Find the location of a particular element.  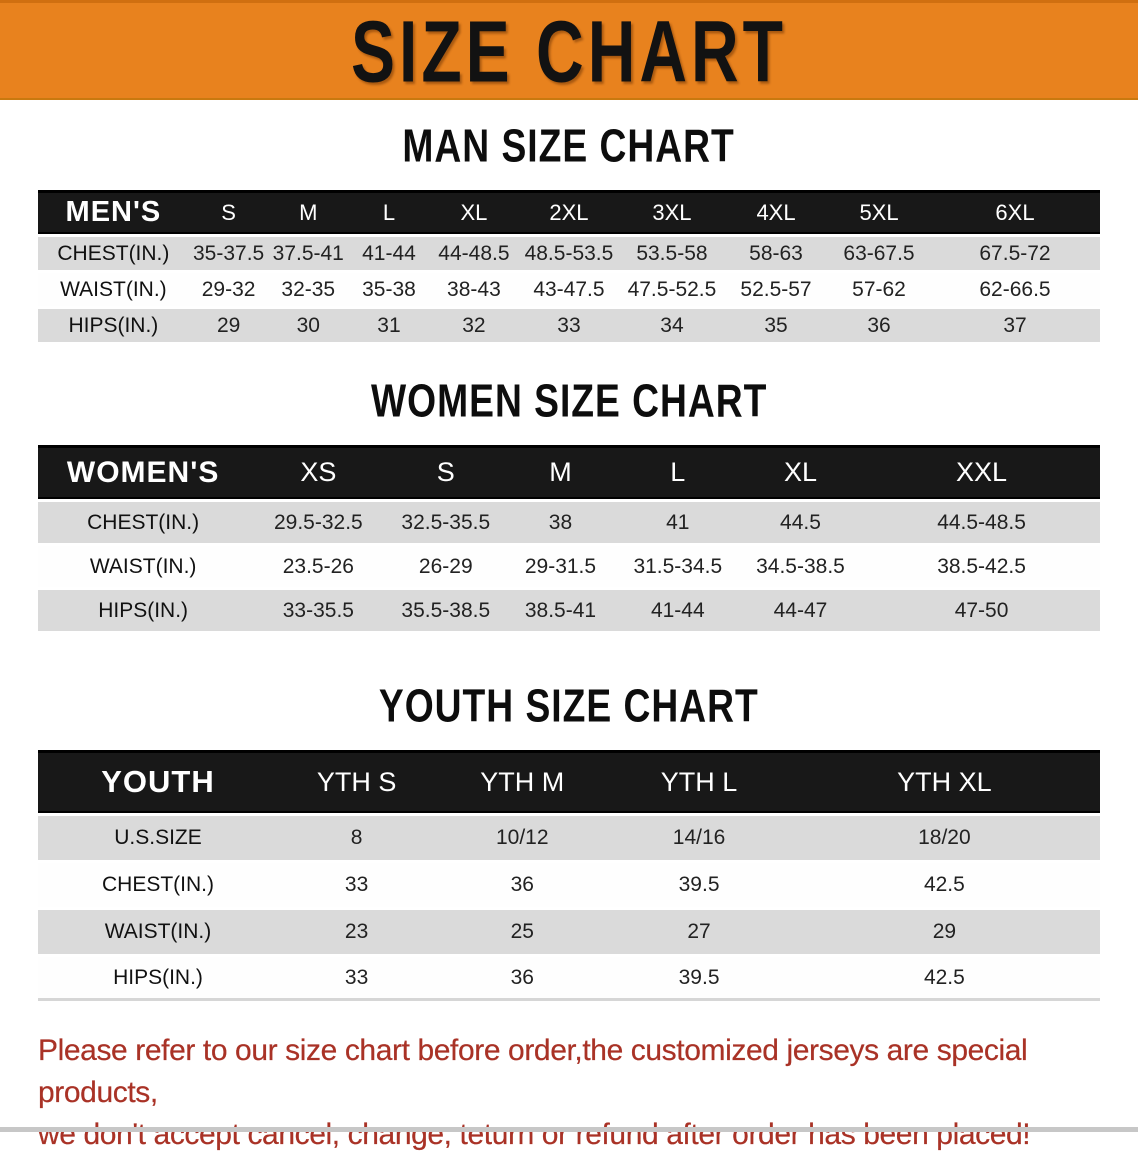

youth-chest-in-yth-m: 36 is located at coordinates (522, 885).